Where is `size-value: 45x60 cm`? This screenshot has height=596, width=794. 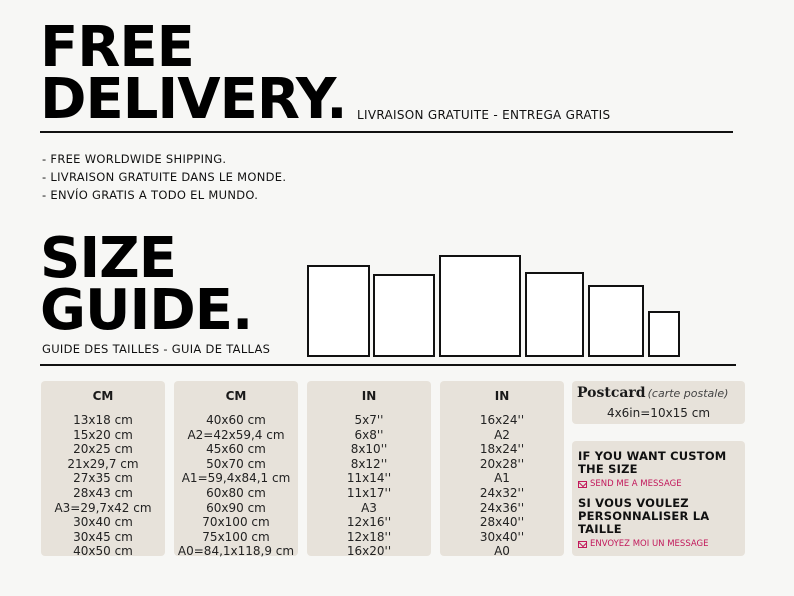
size-value: 45x60 cm is located at coordinates (236, 449).